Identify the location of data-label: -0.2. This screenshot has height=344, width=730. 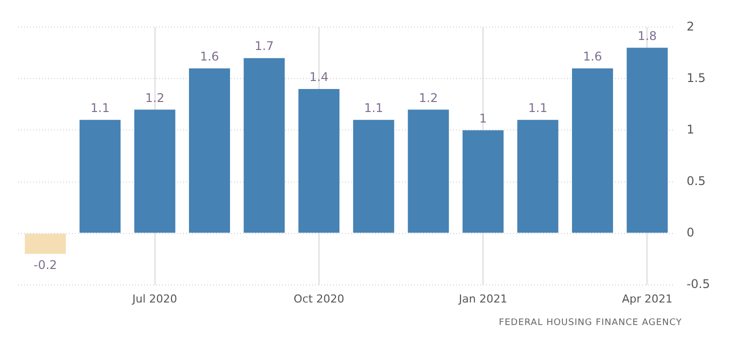
(46, 265).